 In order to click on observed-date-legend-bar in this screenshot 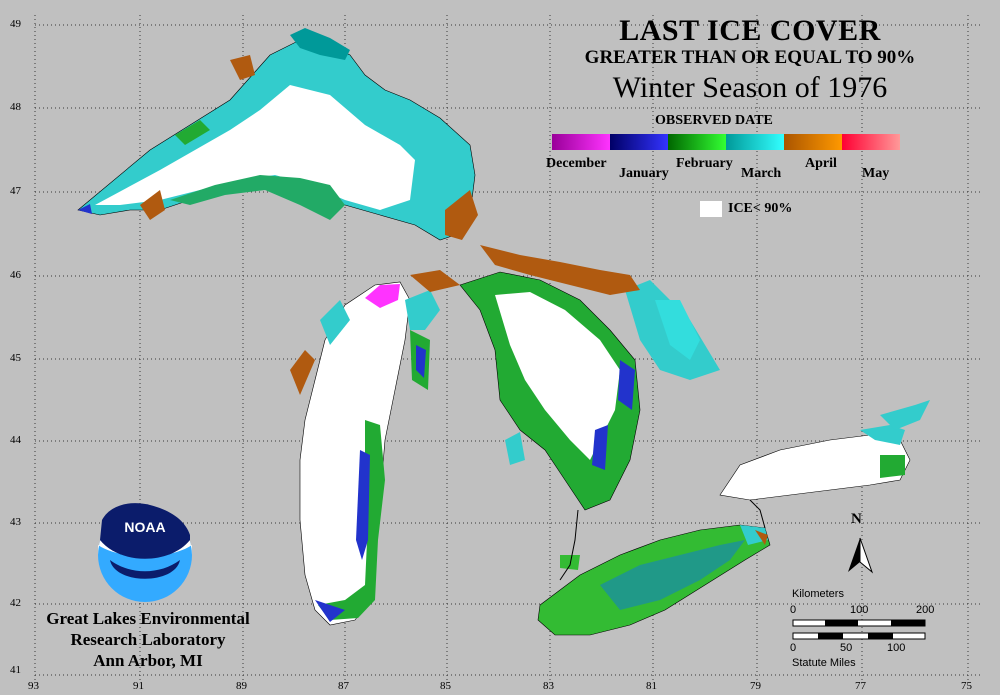, I will do `click(726, 142)`.